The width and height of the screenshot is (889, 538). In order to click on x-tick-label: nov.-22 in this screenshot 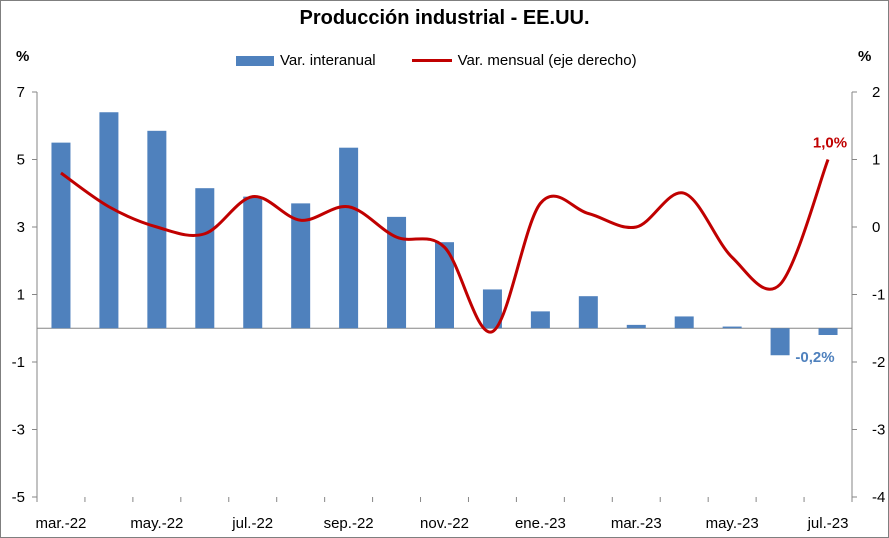, I will do `click(444, 523)`.